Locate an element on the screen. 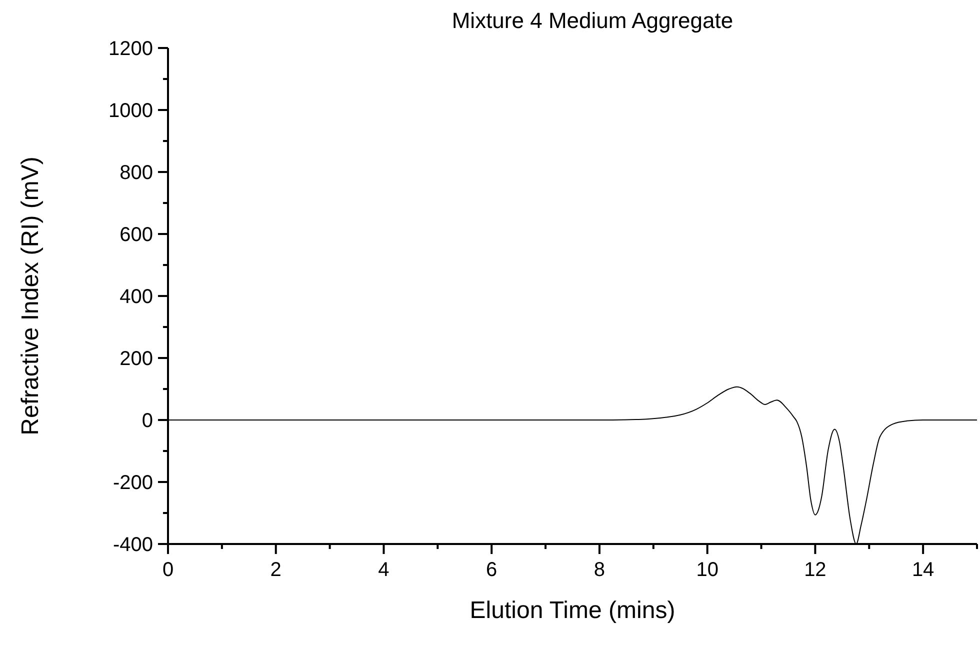 The image size is (980, 656). x-tick-label: 4 is located at coordinates (384, 570).